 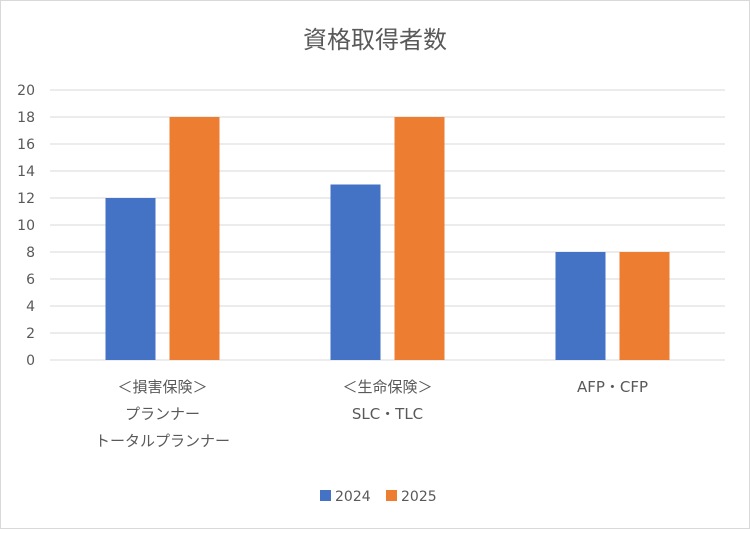 I want to click on y-tick-label: 4, so click(x=30, y=307).